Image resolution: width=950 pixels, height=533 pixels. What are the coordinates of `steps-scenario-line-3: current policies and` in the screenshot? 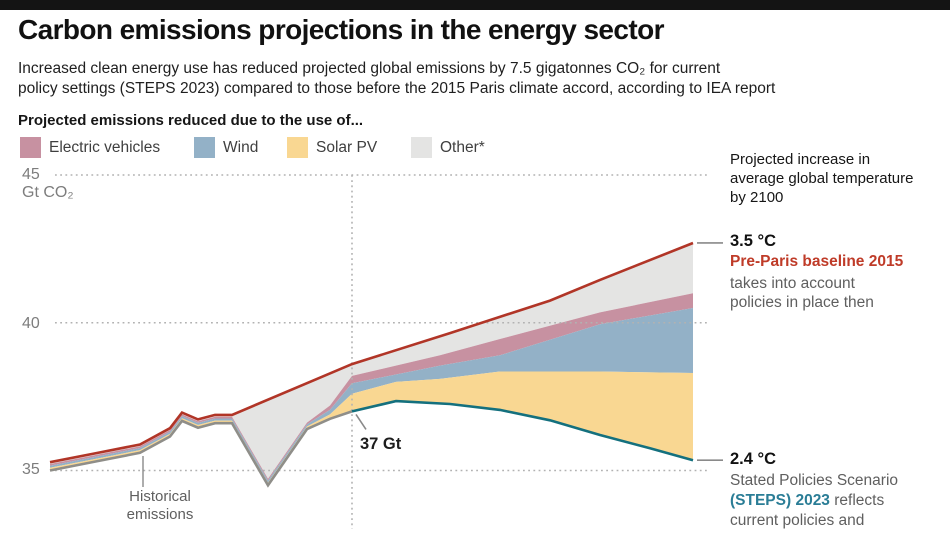 It's located at (797, 520).